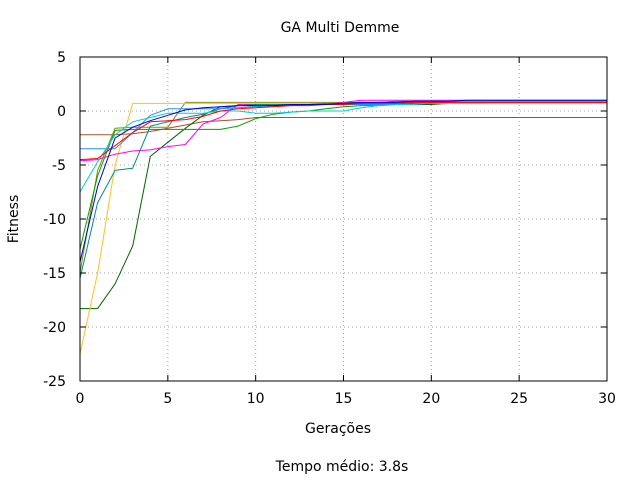 Image resolution: width=640 pixels, height=480 pixels. I want to click on x-tick-label: 5, so click(167, 399).